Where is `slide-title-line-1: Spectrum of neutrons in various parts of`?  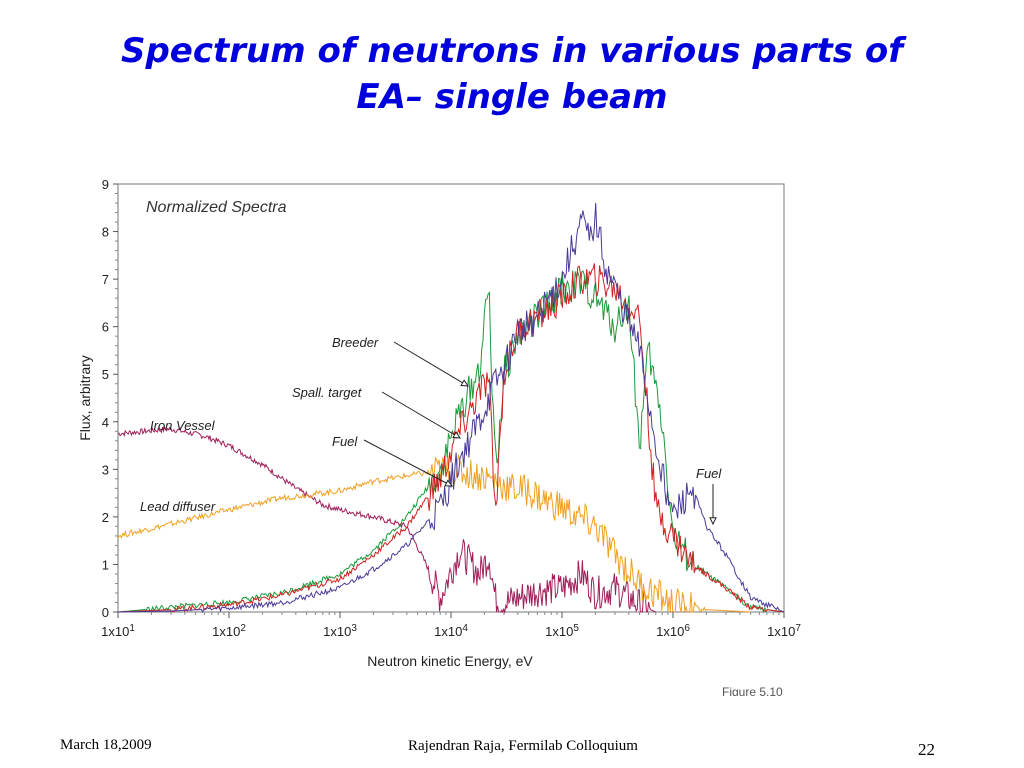
slide-title-line-1: Spectrum of neutrons in various parts of is located at coordinates (512, 51).